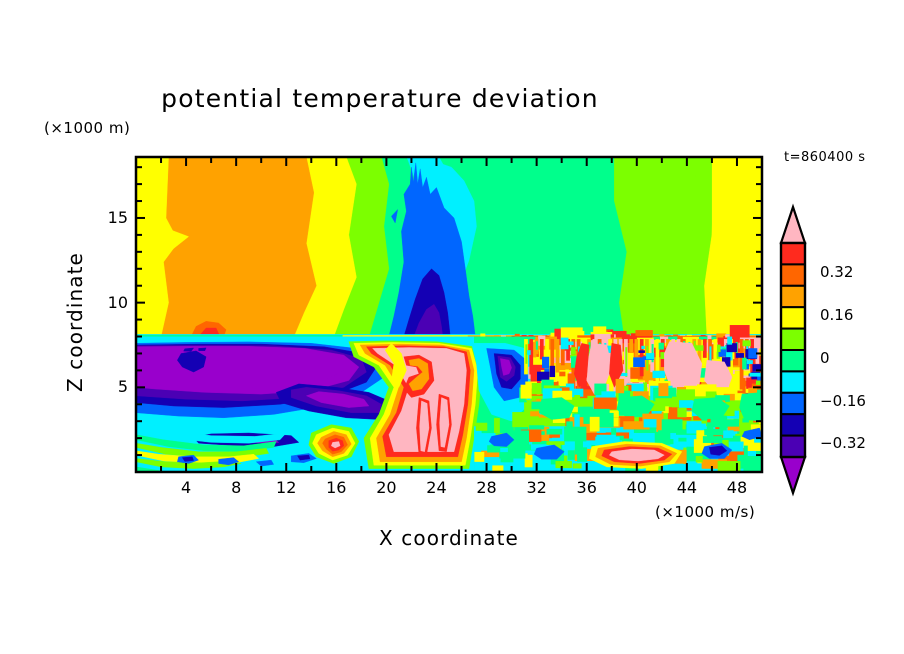  I want to click on x-axis-units-label: (×1000 m/s), so click(705, 512).